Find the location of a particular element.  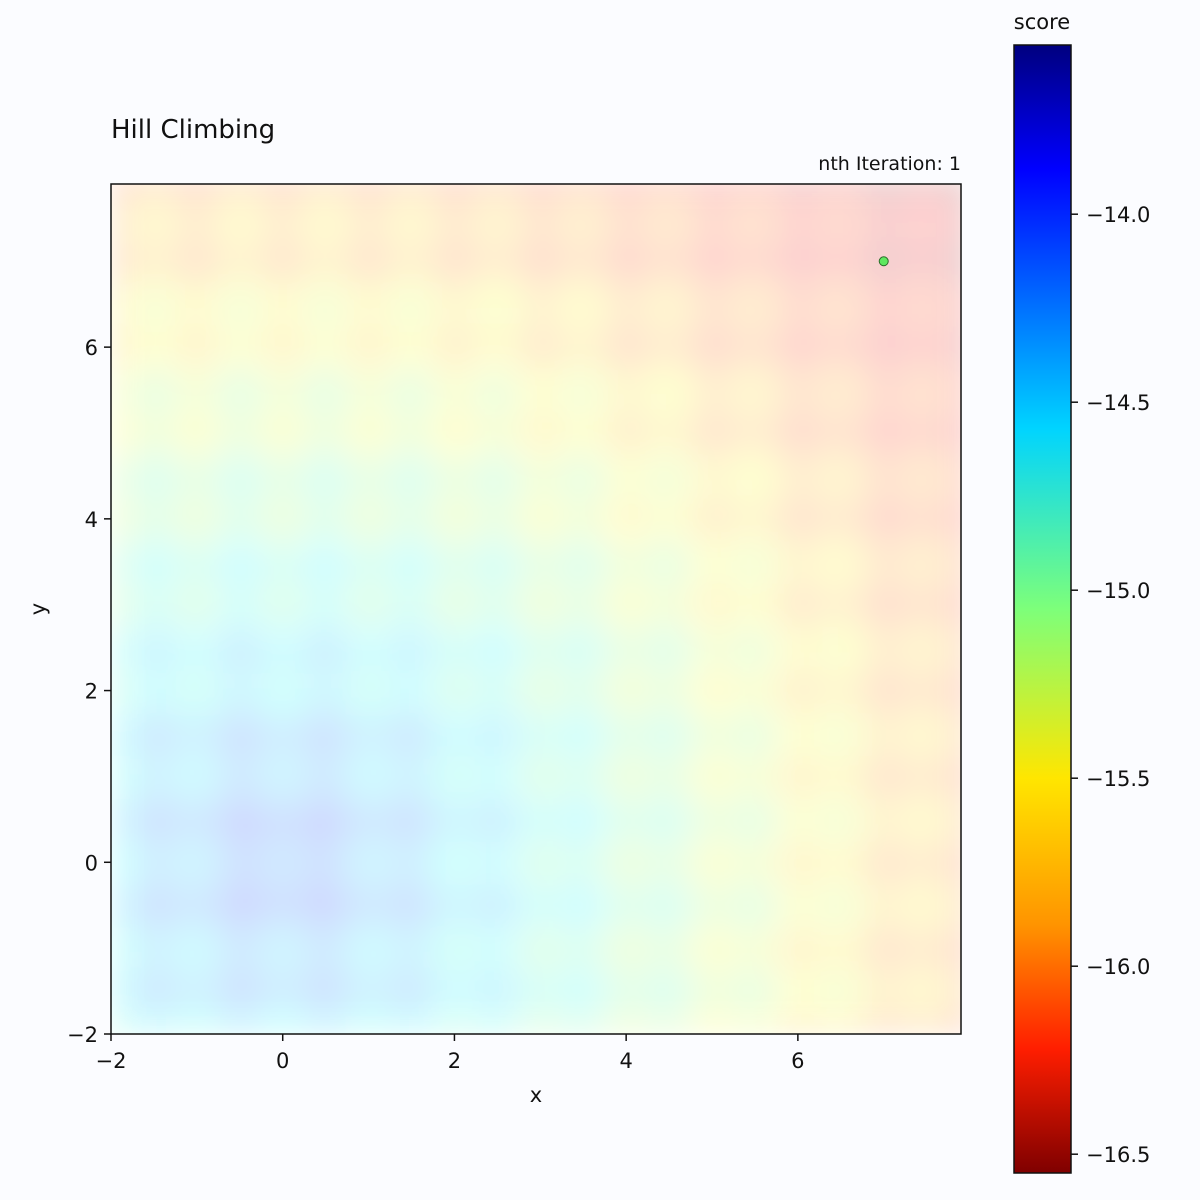

colorbar-gradient is located at coordinates (1042, 609).